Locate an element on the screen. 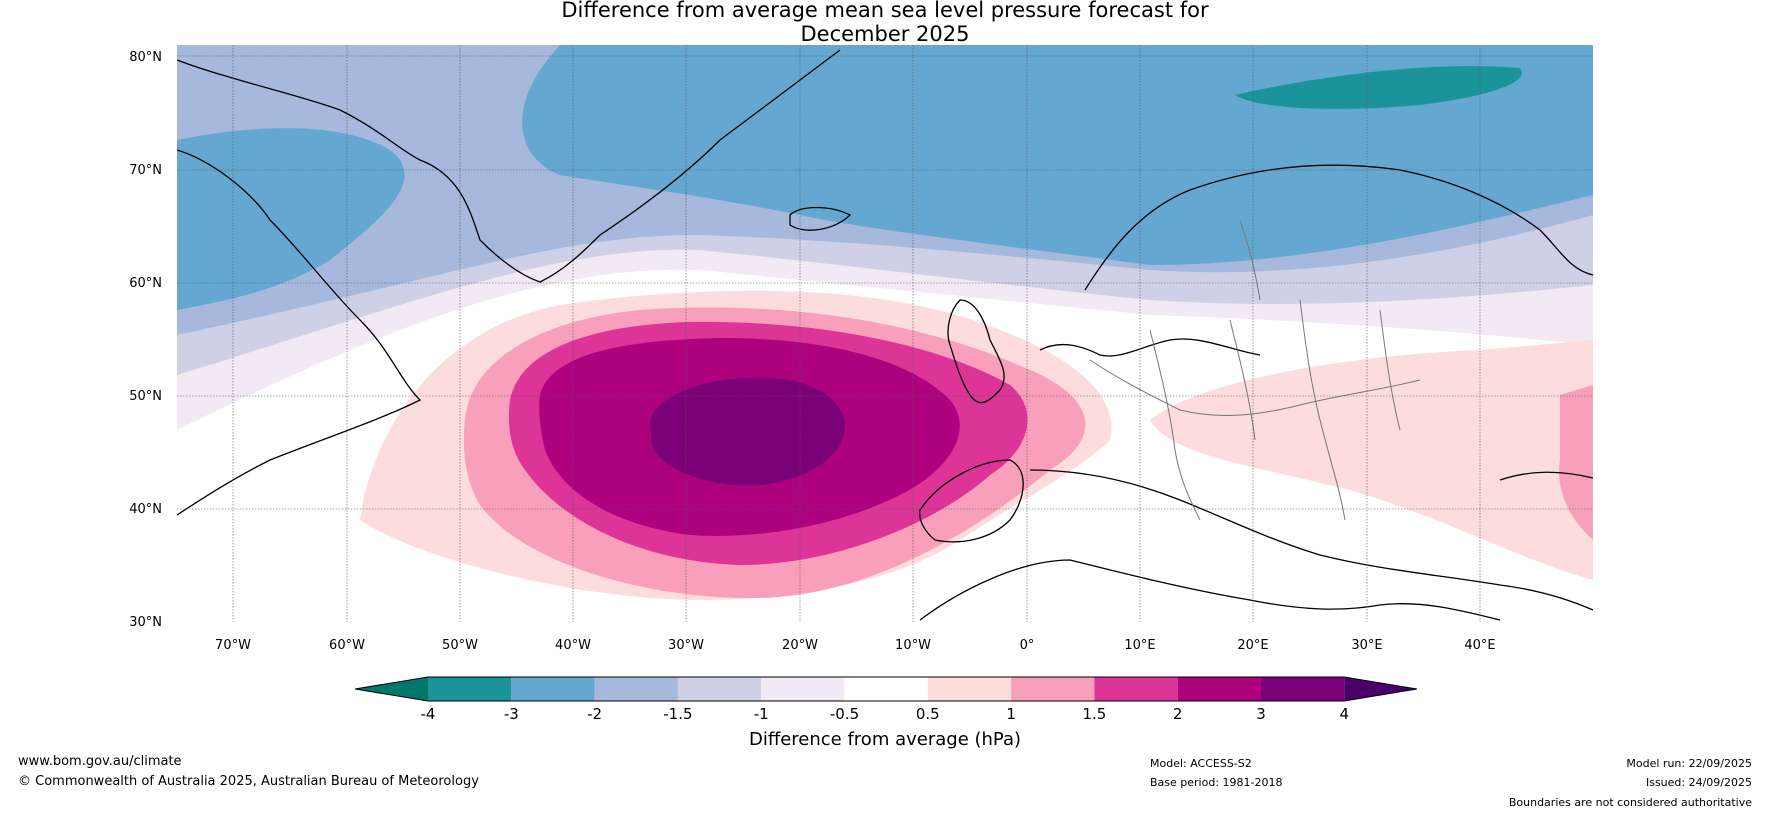 Image resolution: width=1770 pixels, height=816 pixels. colorbar-tick-label: -3 is located at coordinates (511, 714).